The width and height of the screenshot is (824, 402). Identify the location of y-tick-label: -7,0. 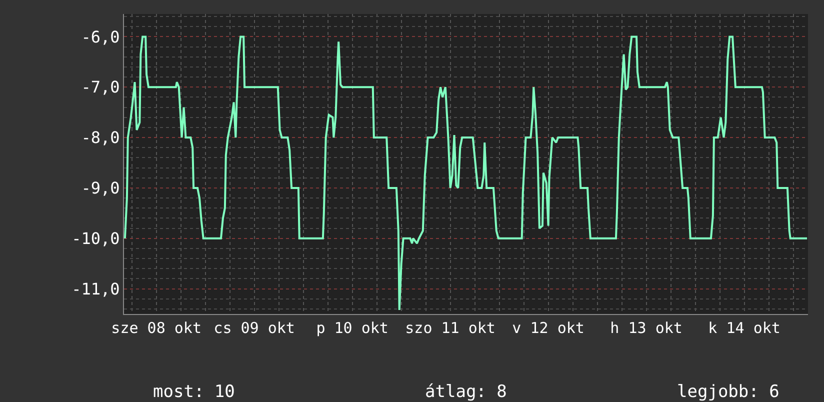
(100, 87).